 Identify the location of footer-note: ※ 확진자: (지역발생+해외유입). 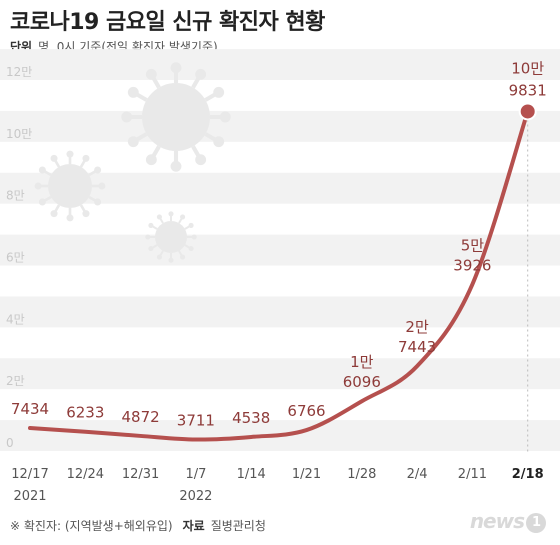
(91, 526).